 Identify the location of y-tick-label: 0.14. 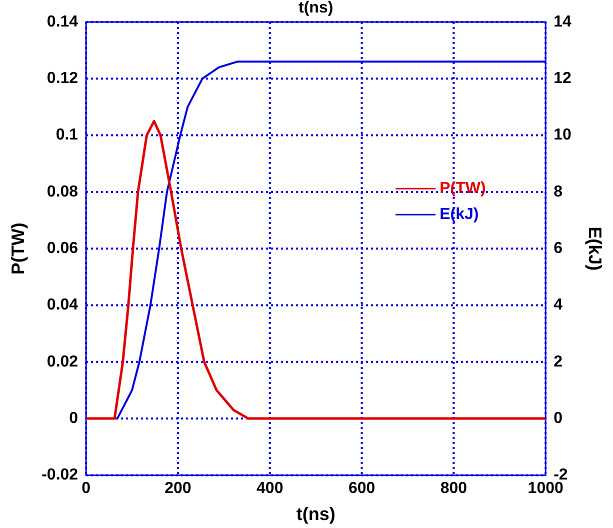
(62, 21).